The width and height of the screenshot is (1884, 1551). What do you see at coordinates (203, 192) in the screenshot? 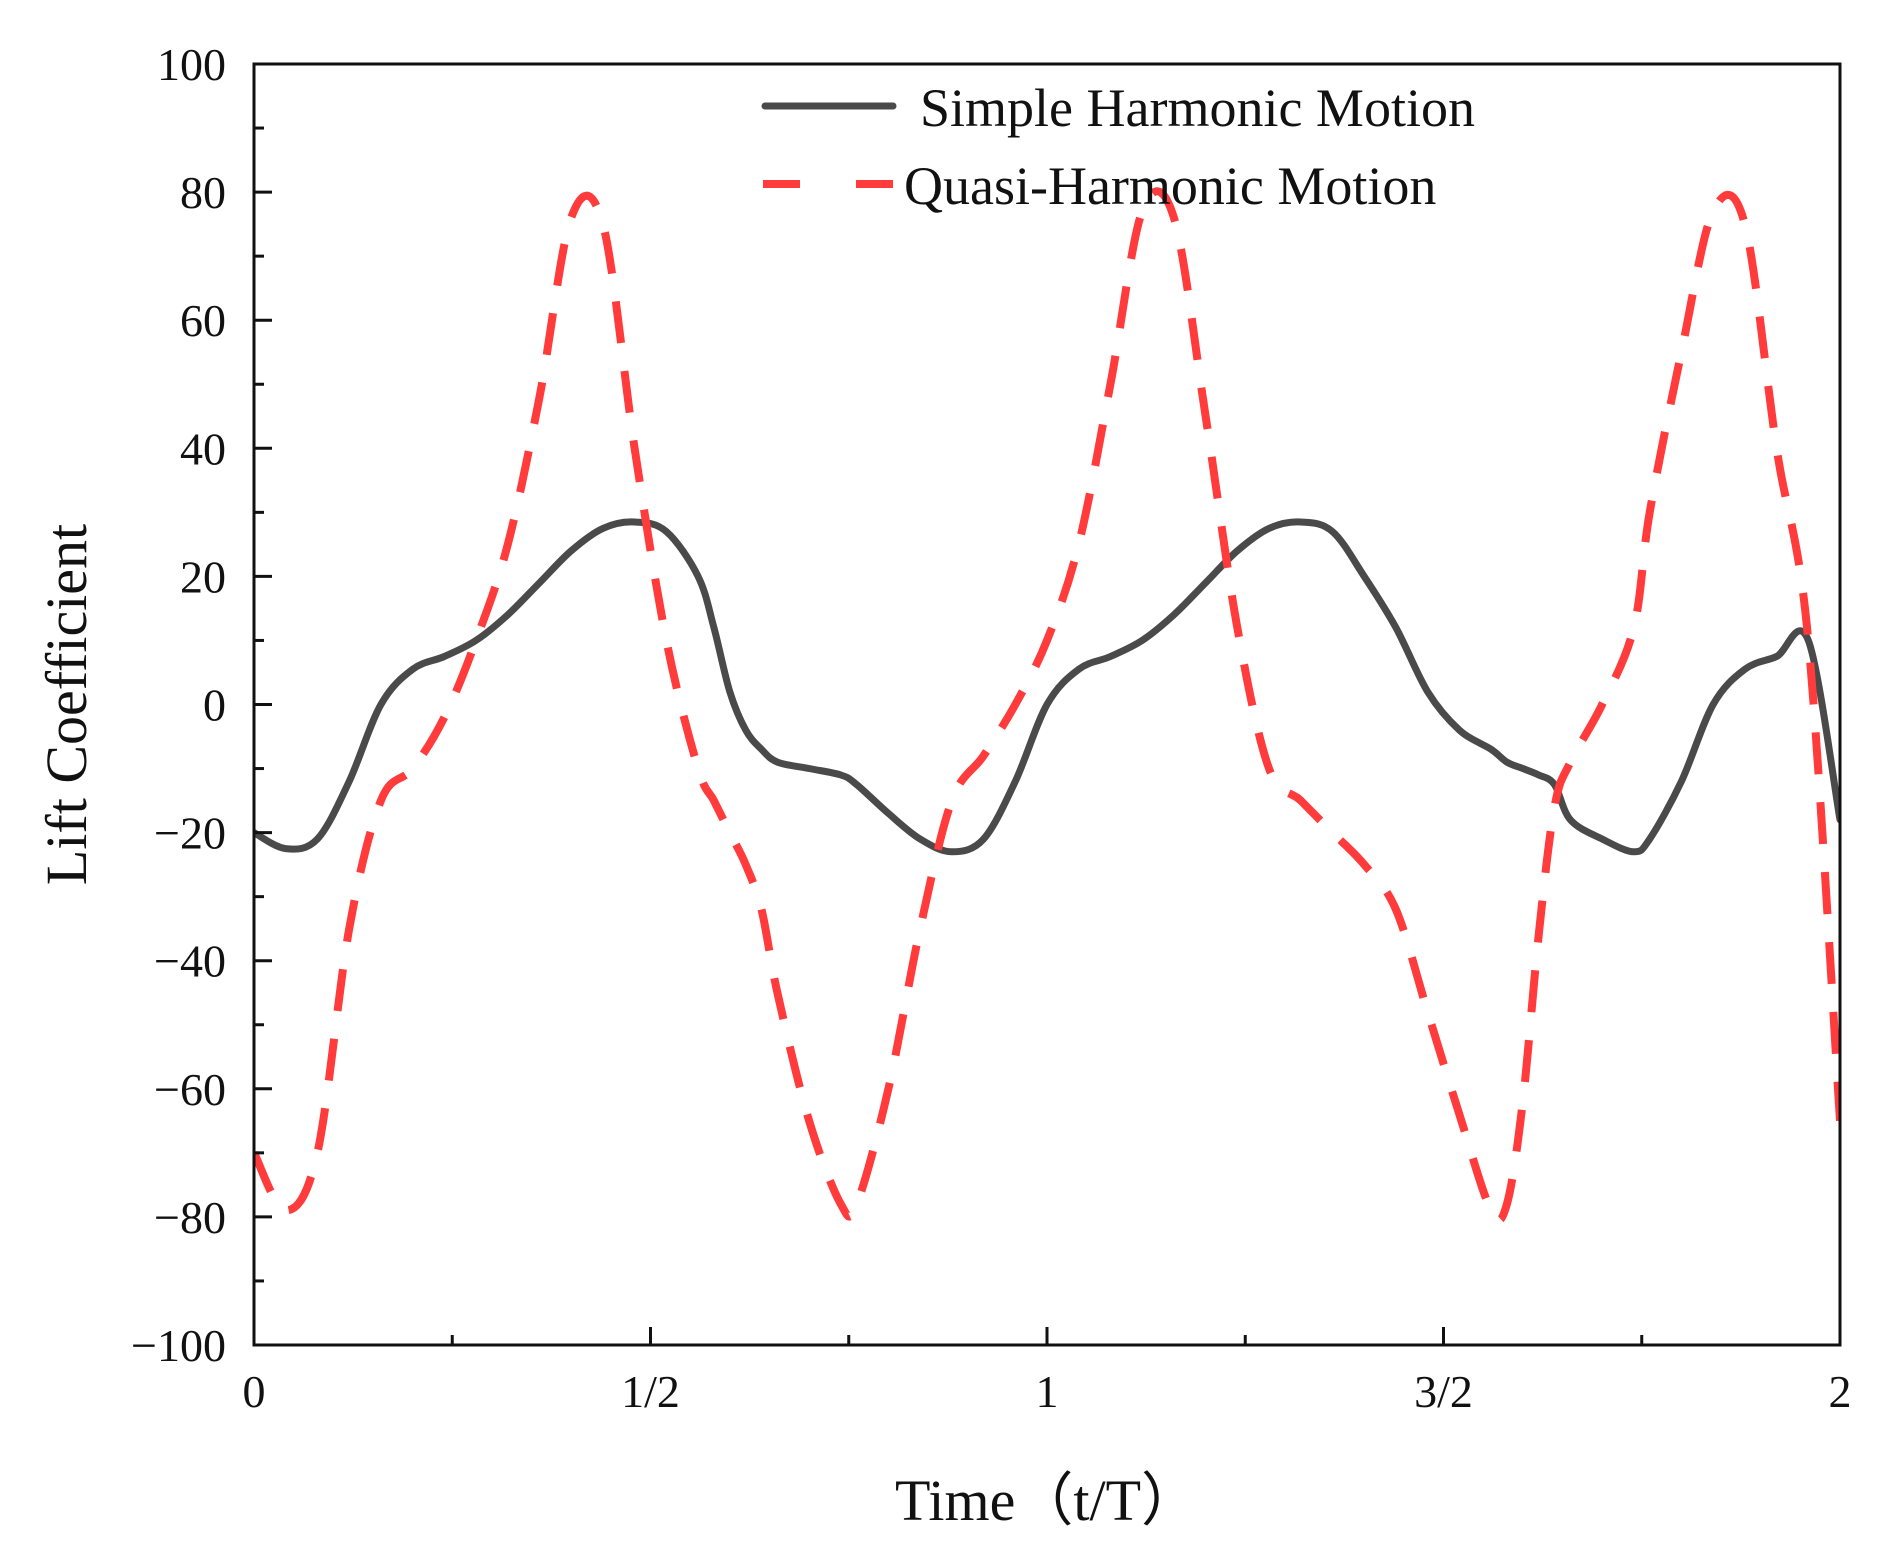
I see `y-tick-label: 80` at bounding box center [203, 192].